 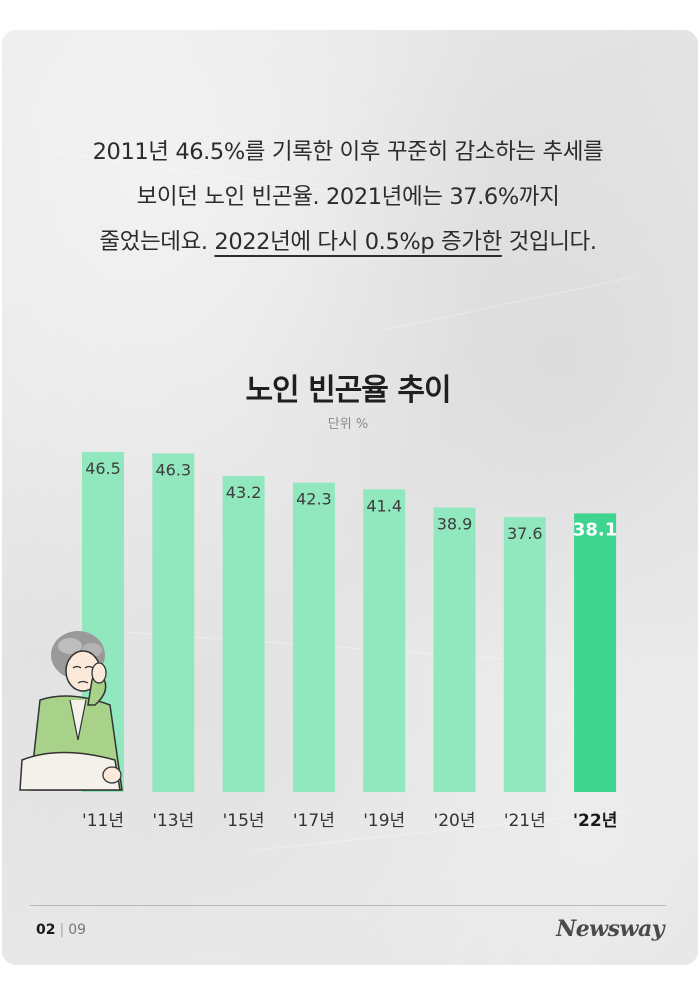 What do you see at coordinates (348, 390) in the screenshot?
I see `chart-title: 노인 빈곤율 추이` at bounding box center [348, 390].